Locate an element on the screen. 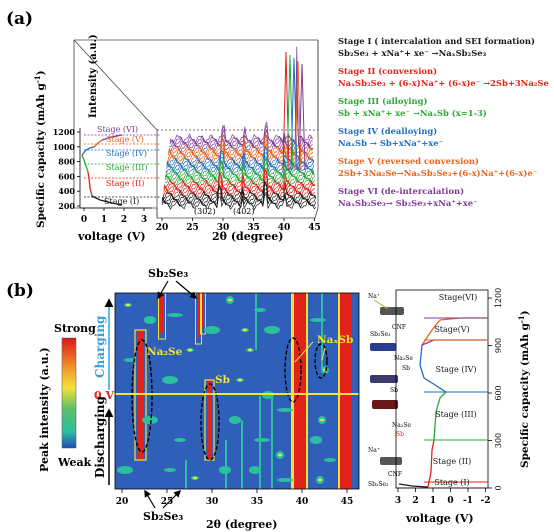 The image size is (554, 532). legend-stage-equation: Sb₂Se₃ + xNa⁺+ xe⁻ →NaₓSb₂Se₃ is located at coordinates (412, 53).